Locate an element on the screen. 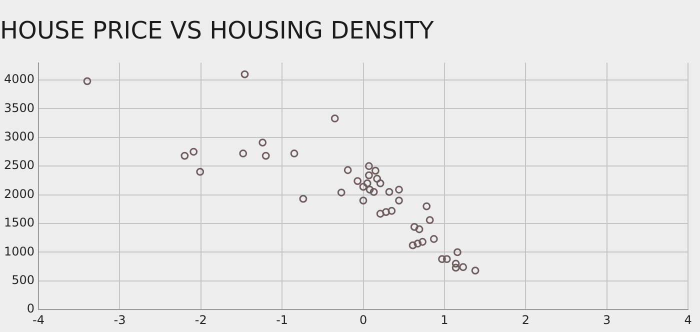  x-tick-label: 2 is located at coordinates (526, 319).